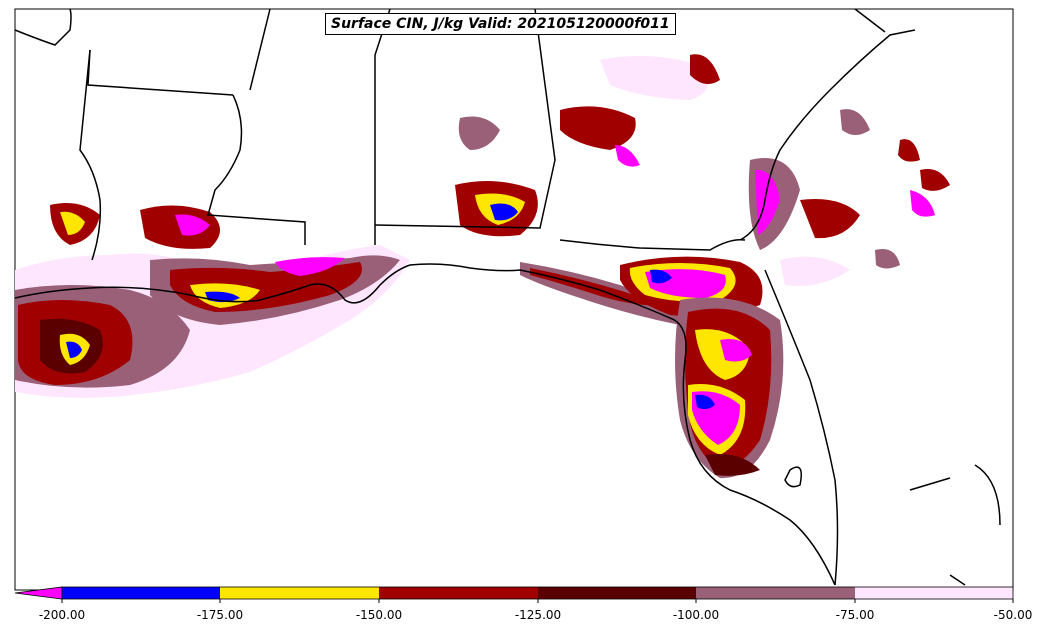 The width and height of the screenshot is (1044, 633). Describe the element at coordinates (504, 212) in the screenshot. I see `blob-ms-1-blue` at that location.